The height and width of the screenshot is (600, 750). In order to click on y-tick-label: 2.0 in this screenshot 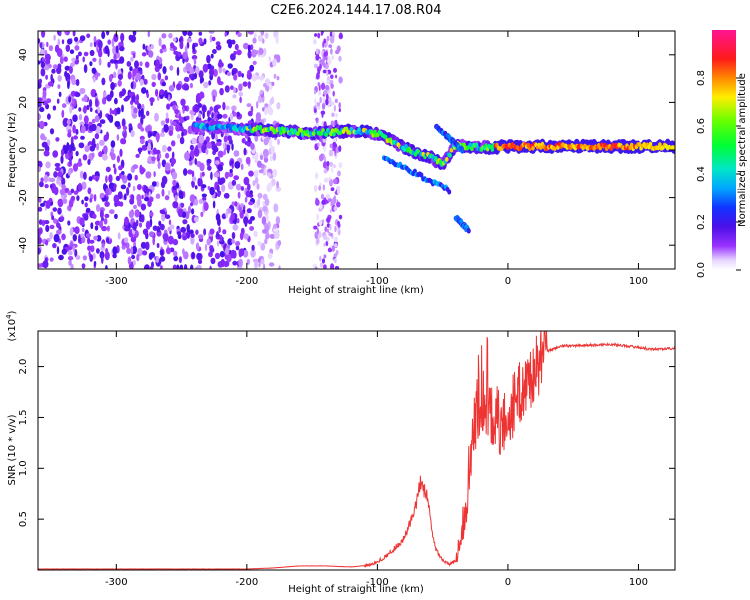, I will do `click(23, 367)`.